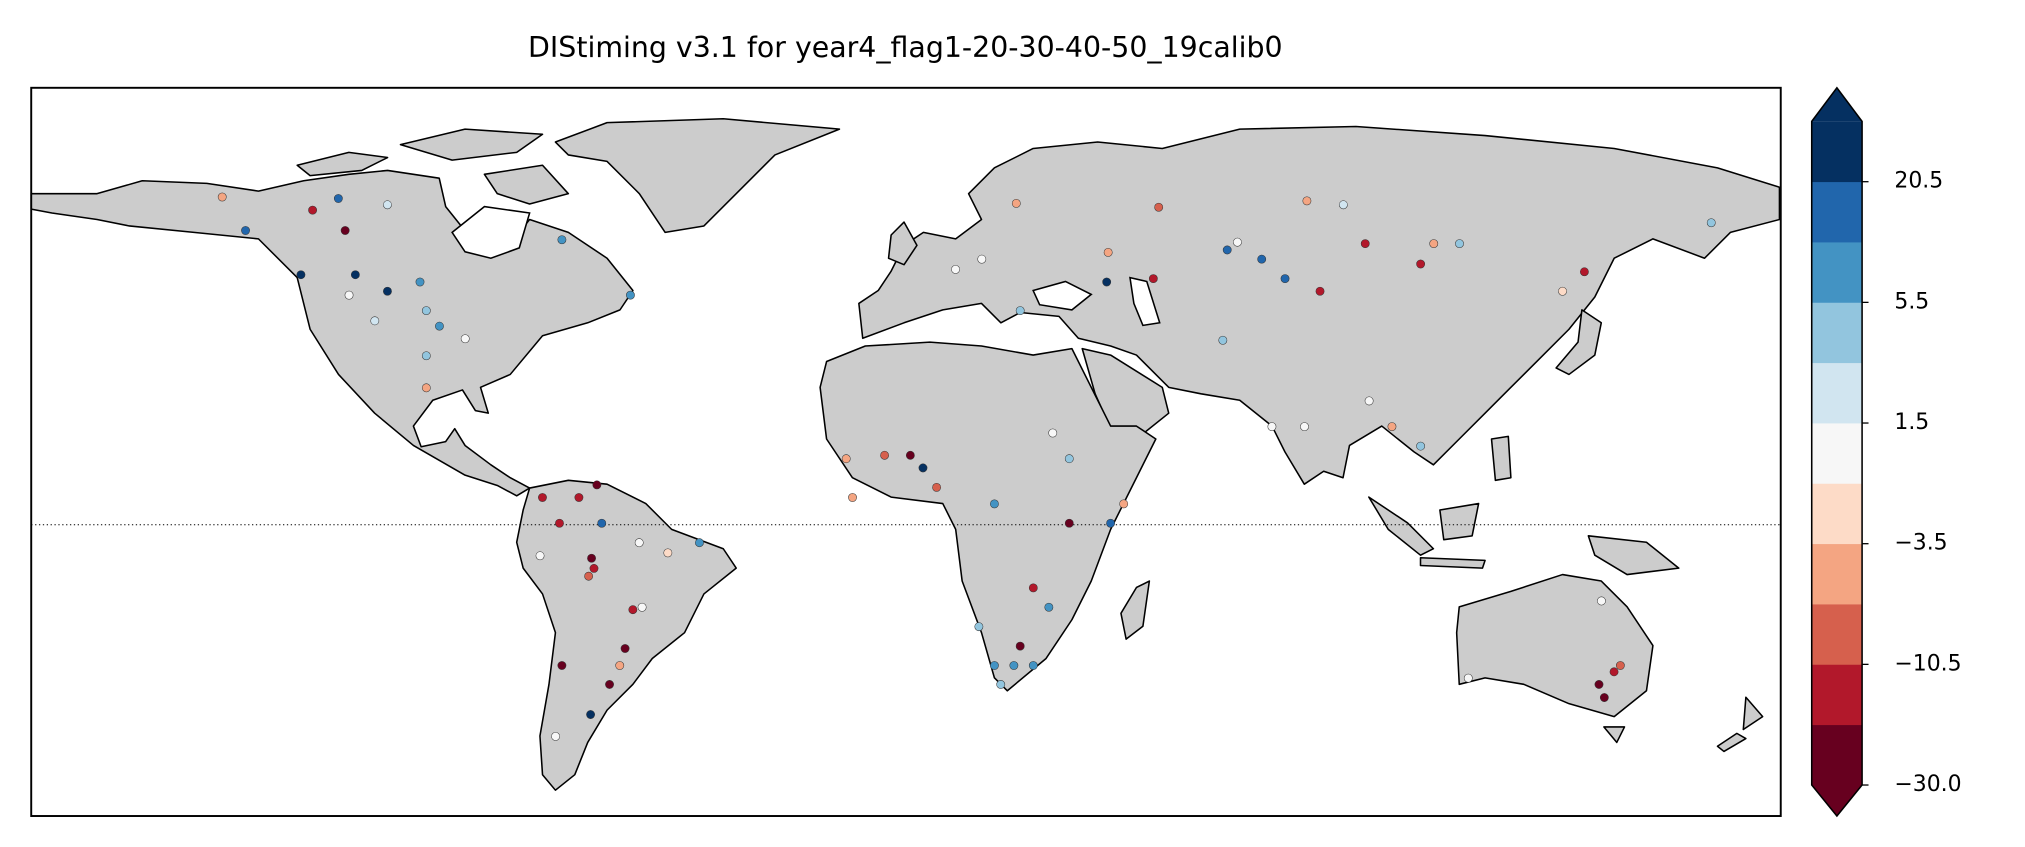  I want to click on colorbar-tick-label: 1.5, so click(1911, 422).